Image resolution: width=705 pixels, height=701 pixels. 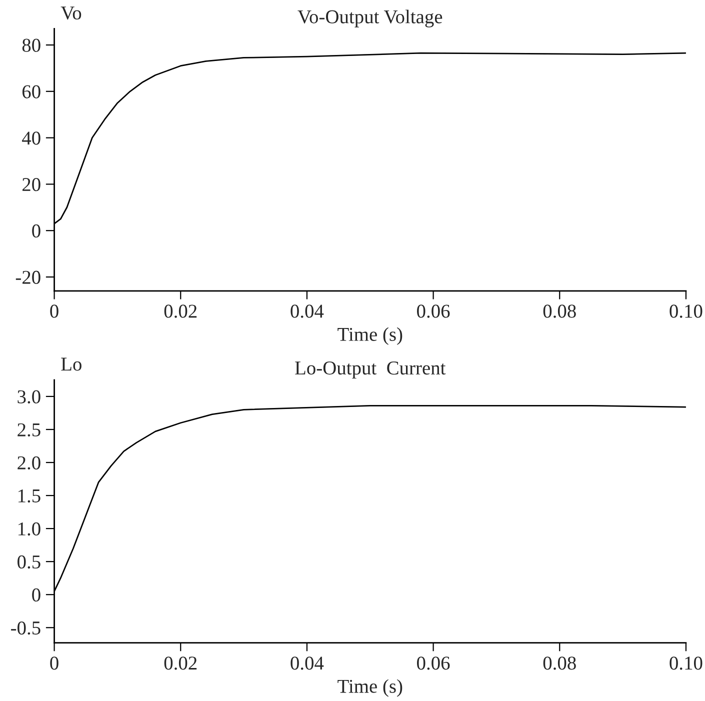 I want to click on y-tick-label: 0.5, so click(x=29, y=562).